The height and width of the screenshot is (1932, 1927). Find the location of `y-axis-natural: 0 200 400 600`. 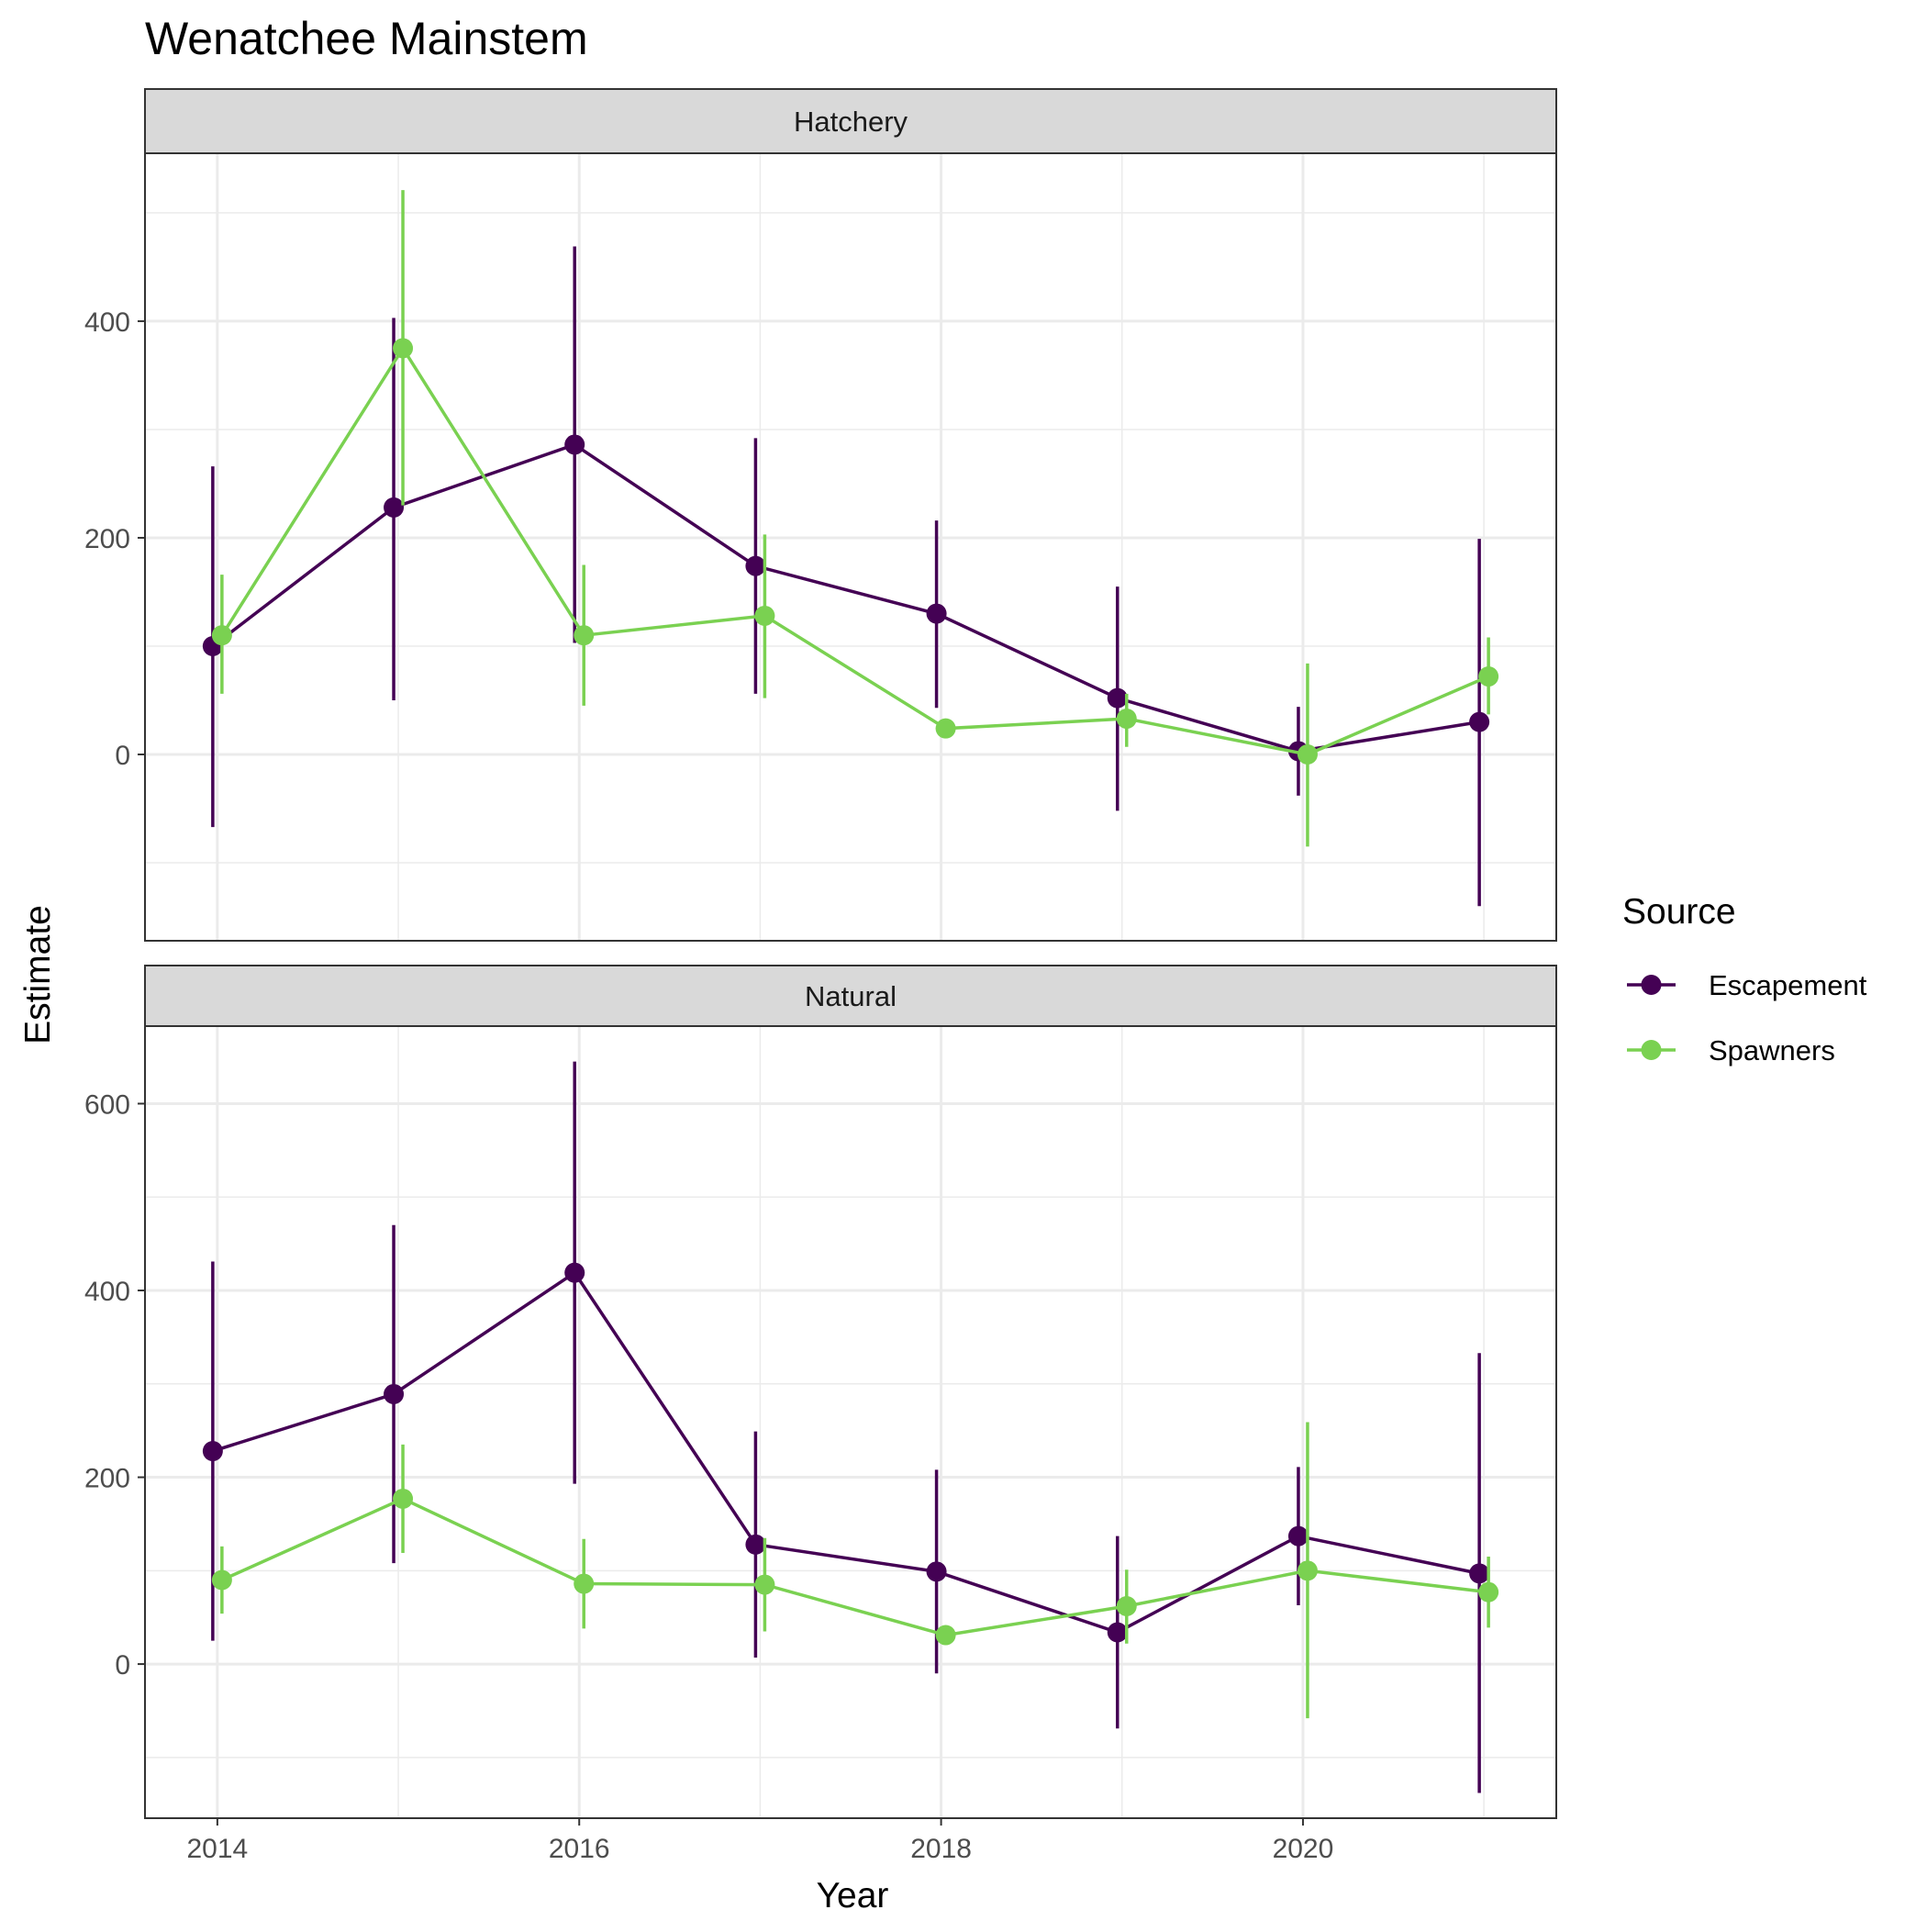

y-axis-natural: 0 200 400 600 is located at coordinates (114, 1385).